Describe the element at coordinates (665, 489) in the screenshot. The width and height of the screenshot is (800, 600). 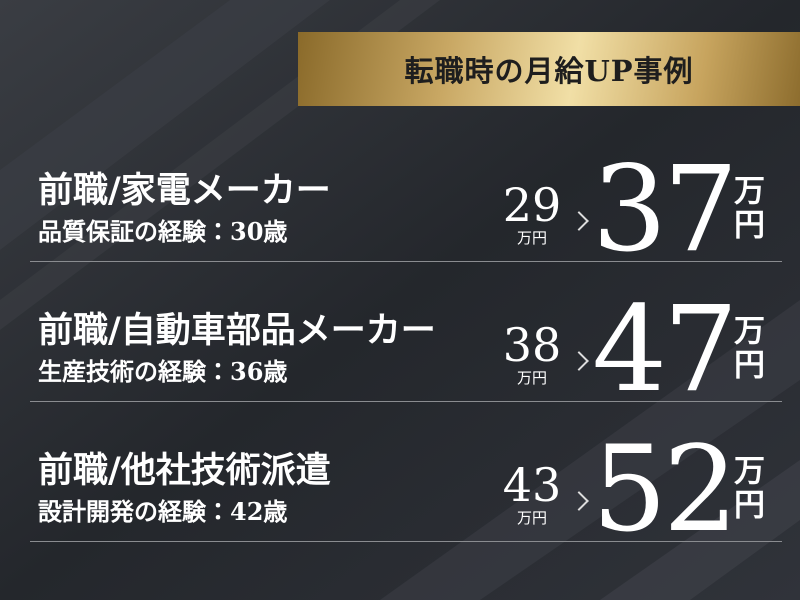
I see `salary-after: 52` at that location.